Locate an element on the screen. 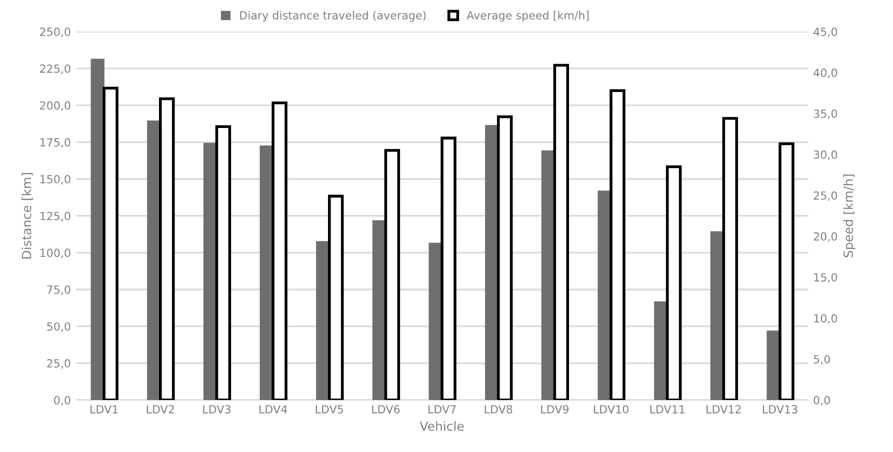  x-tick-label: LDV7 is located at coordinates (442, 409).